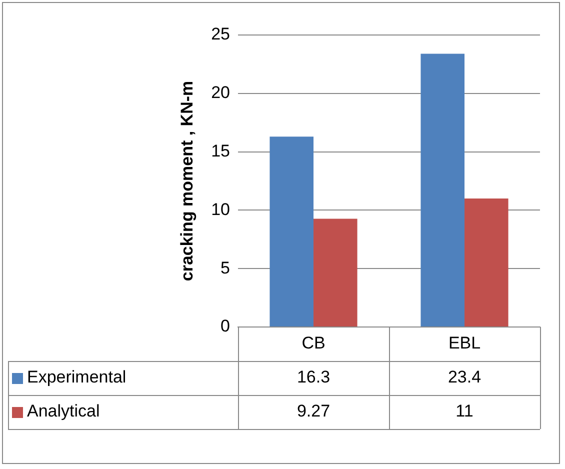 The width and height of the screenshot is (565, 469). I want to click on y-tick-label: 15, so click(220, 150).